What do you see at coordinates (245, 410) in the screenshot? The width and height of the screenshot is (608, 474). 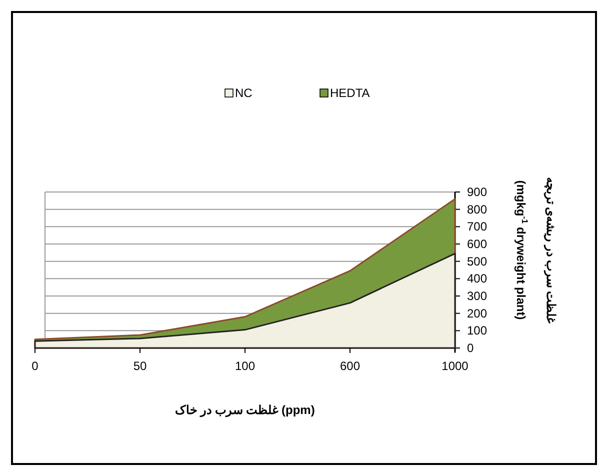 I see `x-axis-title: غلظت سرب در خاک (ppm)` at bounding box center [245, 410].